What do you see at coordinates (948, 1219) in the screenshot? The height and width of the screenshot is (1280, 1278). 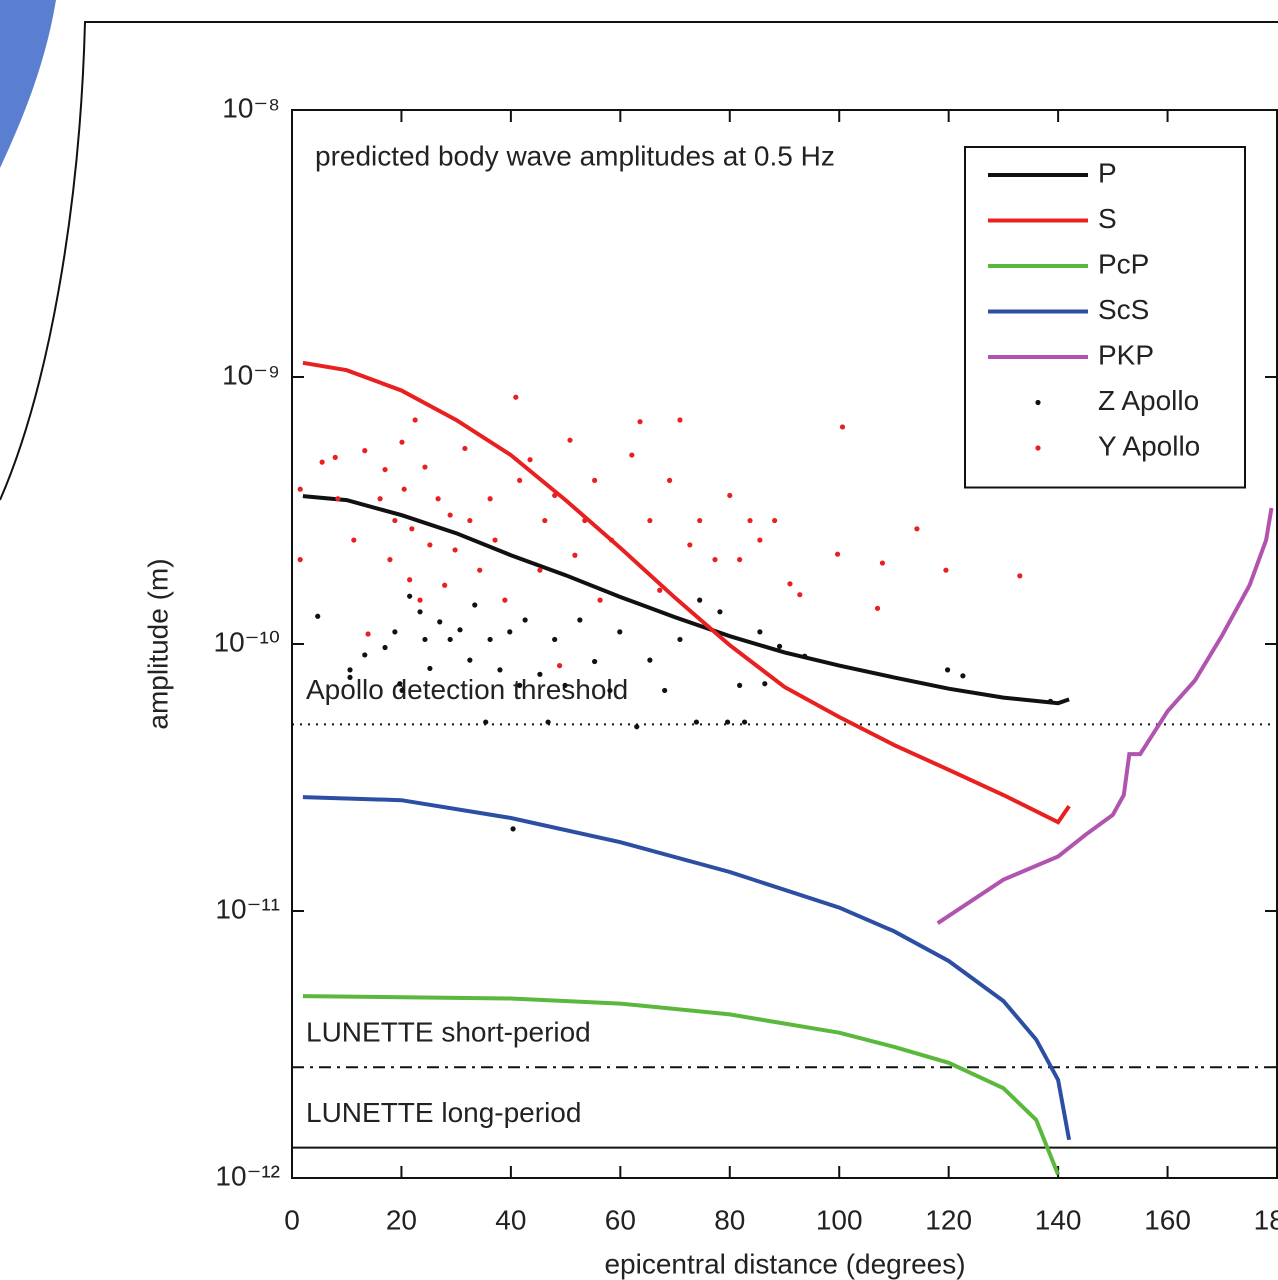 I see `x-tick-label: 120` at bounding box center [948, 1219].